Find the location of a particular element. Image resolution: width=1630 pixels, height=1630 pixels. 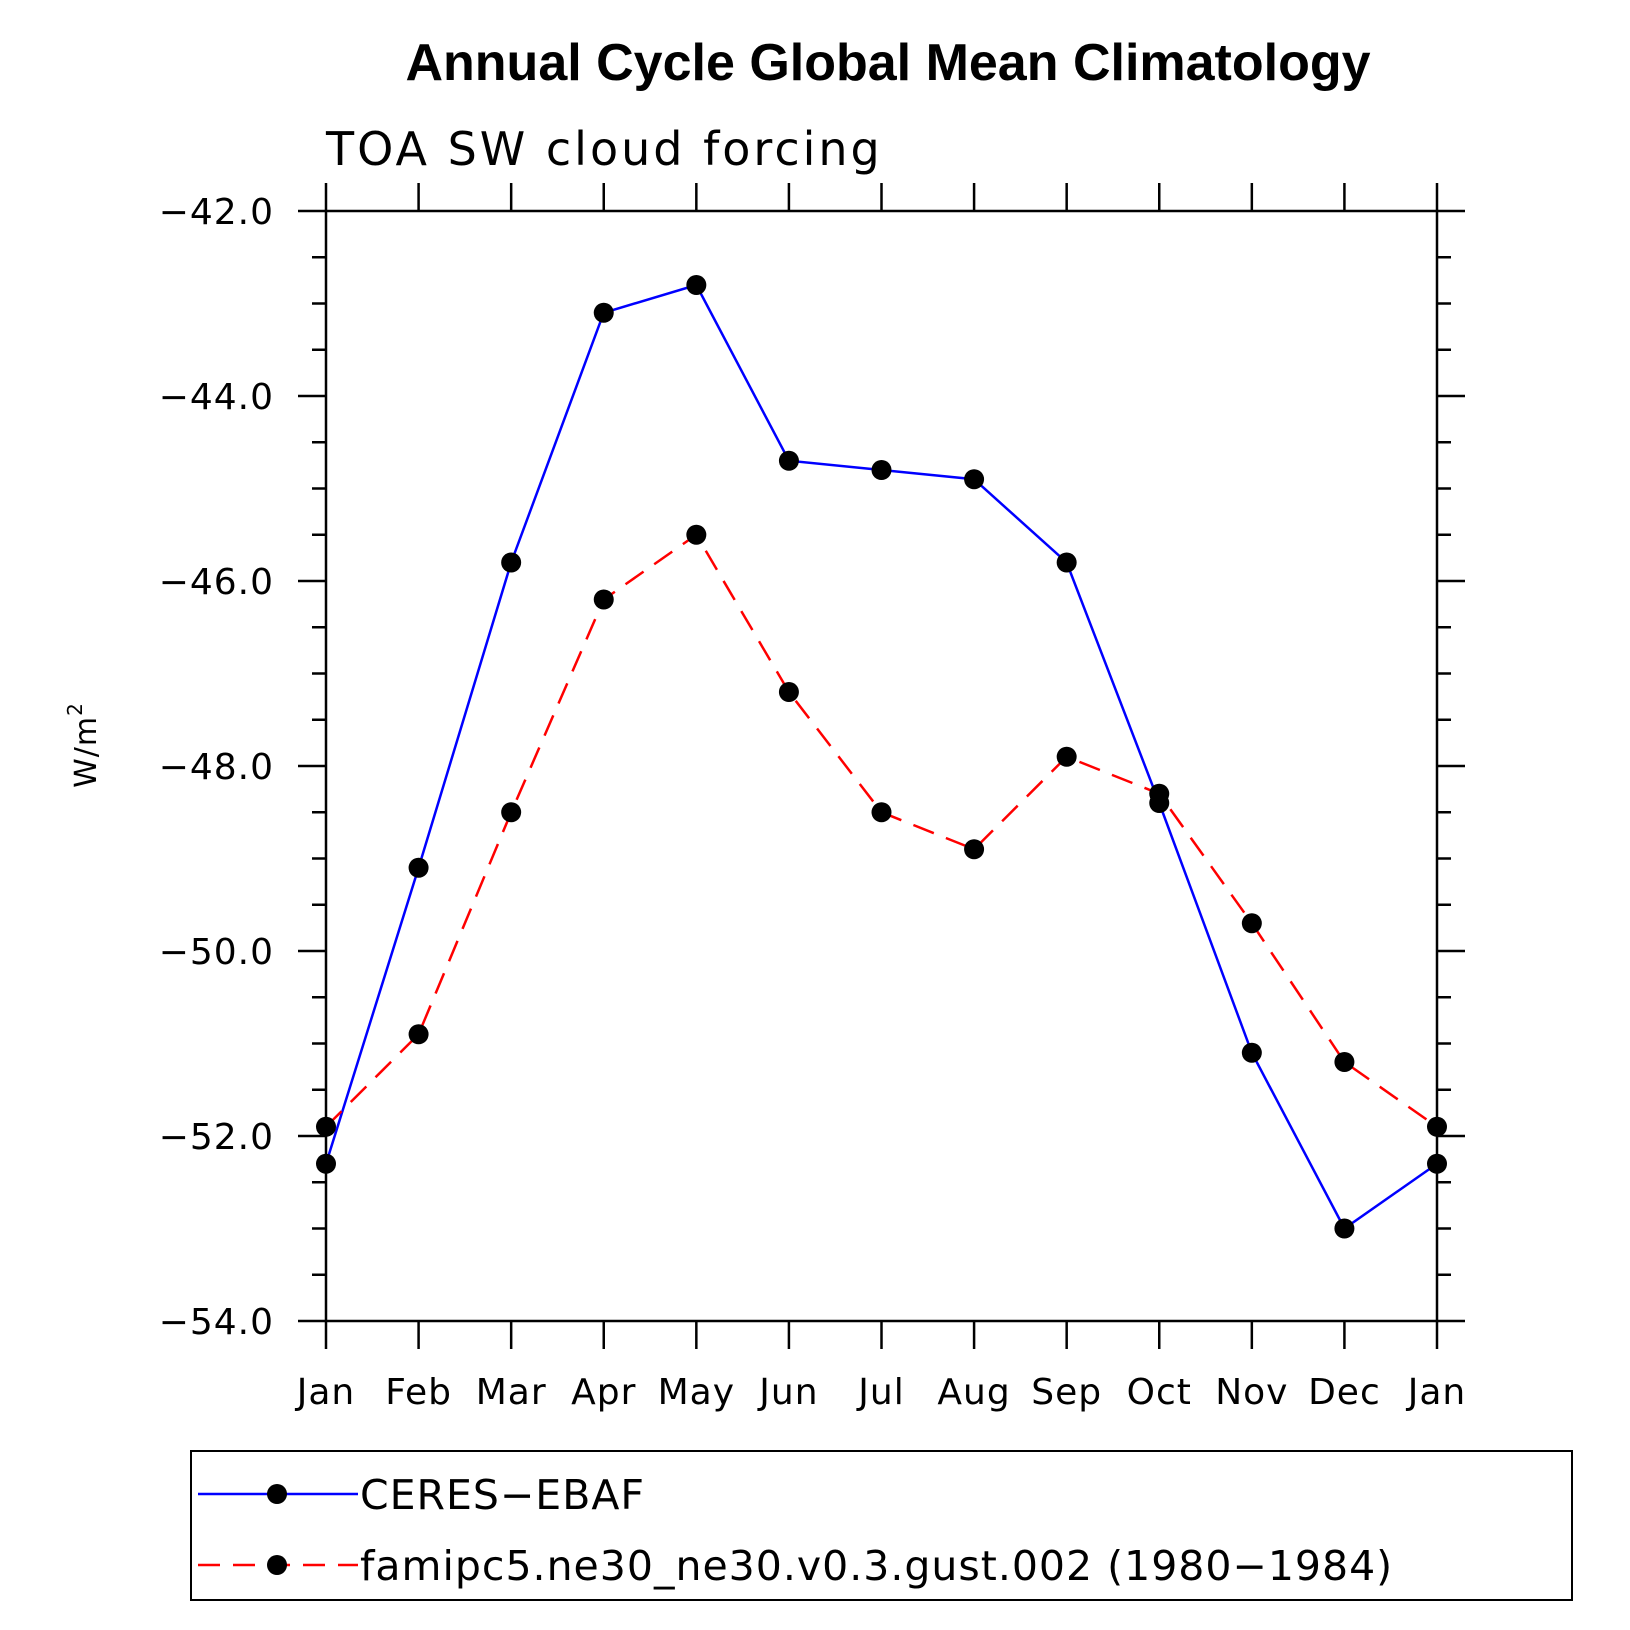

y-tick-label: −42.0 is located at coordinates (216, 212).